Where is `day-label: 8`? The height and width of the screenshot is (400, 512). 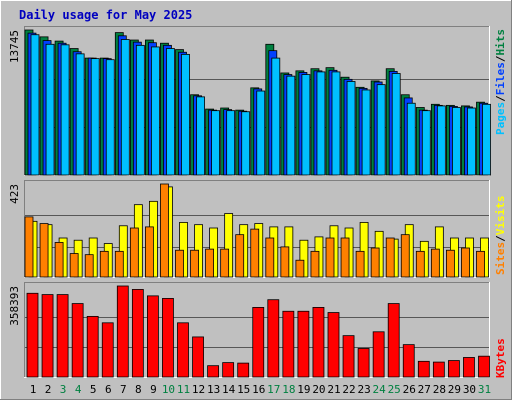 day-label: 8 is located at coordinates (138, 389).